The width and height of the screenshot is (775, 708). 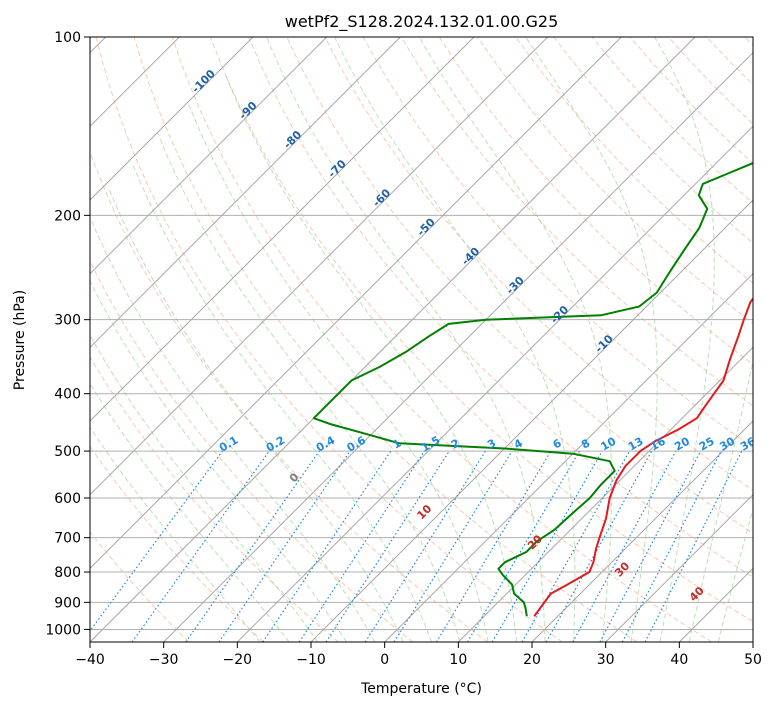 What do you see at coordinates (748, 443) in the screenshot?
I see `mixing-ratio-label: 36` at bounding box center [748, 443].